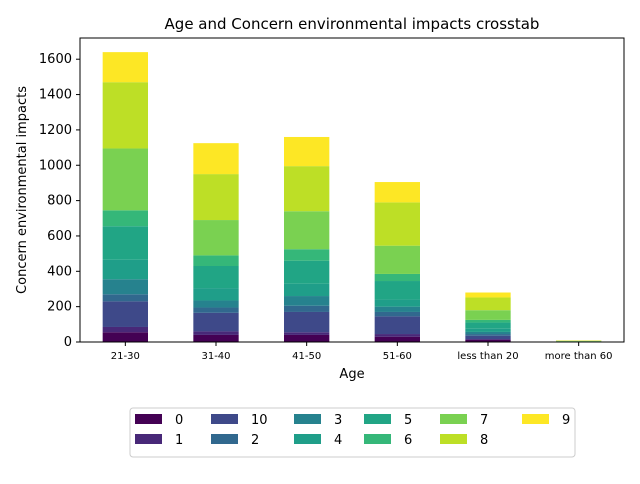 This screenshot has width=640, height=484. I want to click on y-tick-label: 400, so click(59, 271).